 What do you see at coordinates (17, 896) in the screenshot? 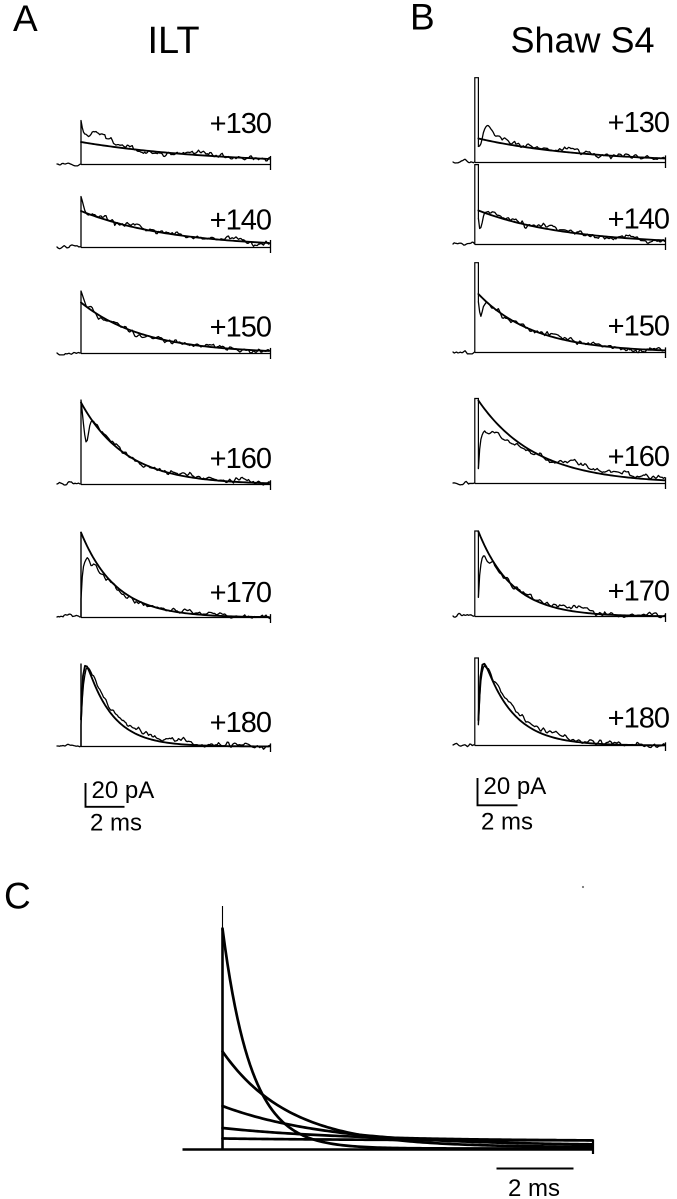
I see `svg-text: C` at bounding box center [17, 896].